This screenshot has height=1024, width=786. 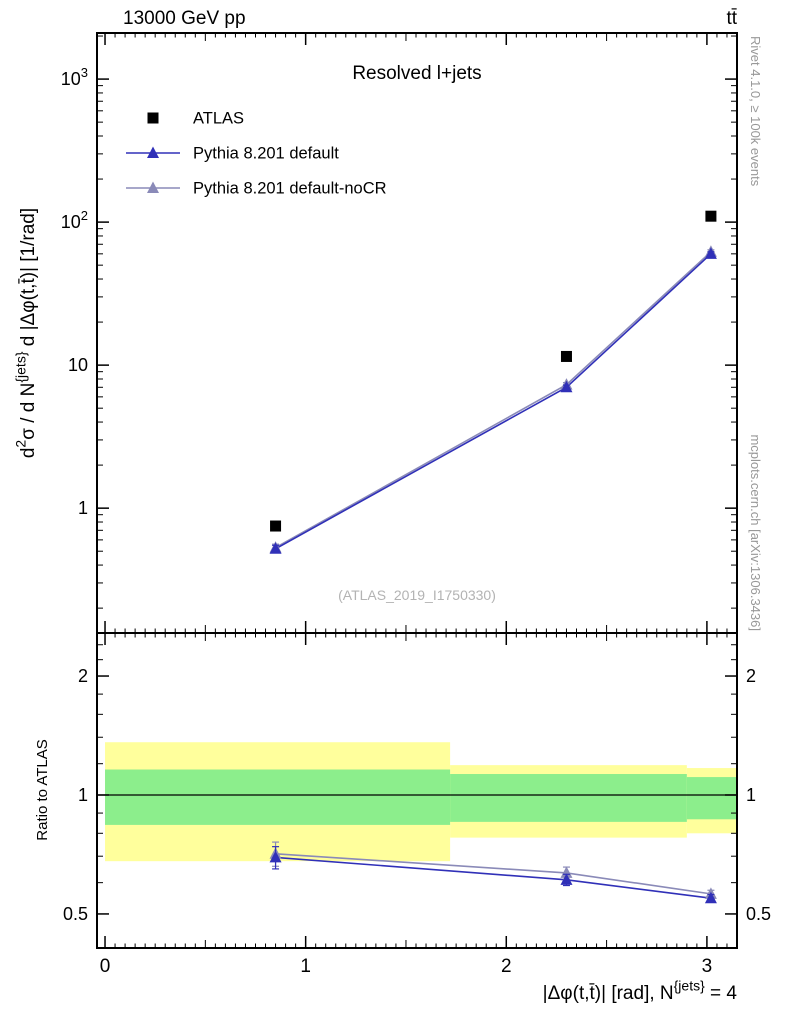 What do you see at coordinates (416, 73) in the screenshot?
I see `panel-title: Resolved l+jets` at bounding box center [416, 73].